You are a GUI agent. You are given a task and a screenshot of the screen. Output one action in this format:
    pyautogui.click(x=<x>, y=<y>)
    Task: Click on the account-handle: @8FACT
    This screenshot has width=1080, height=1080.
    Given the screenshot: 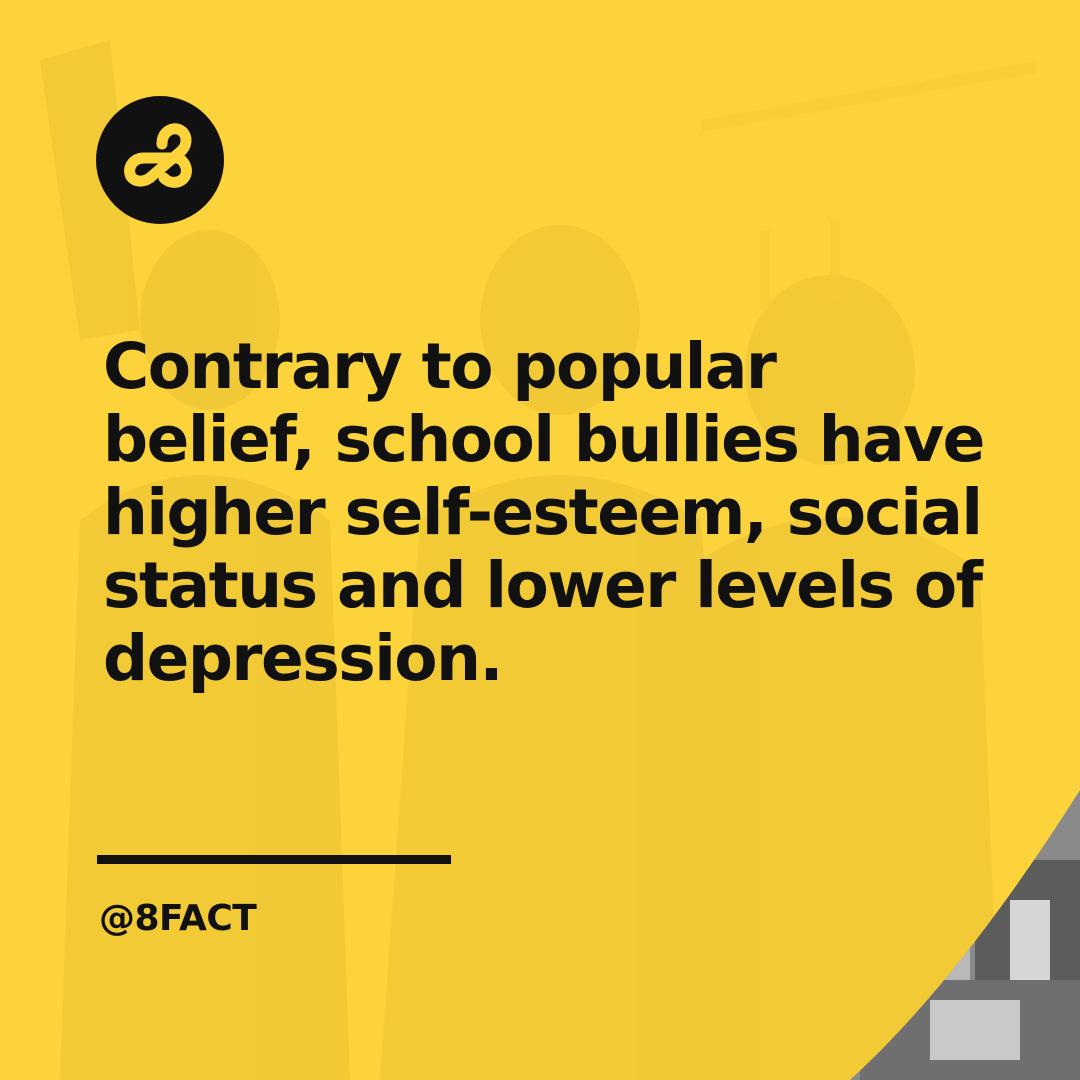 What is the action you would take?
    pyautogui.click(x=178, y=918)
    